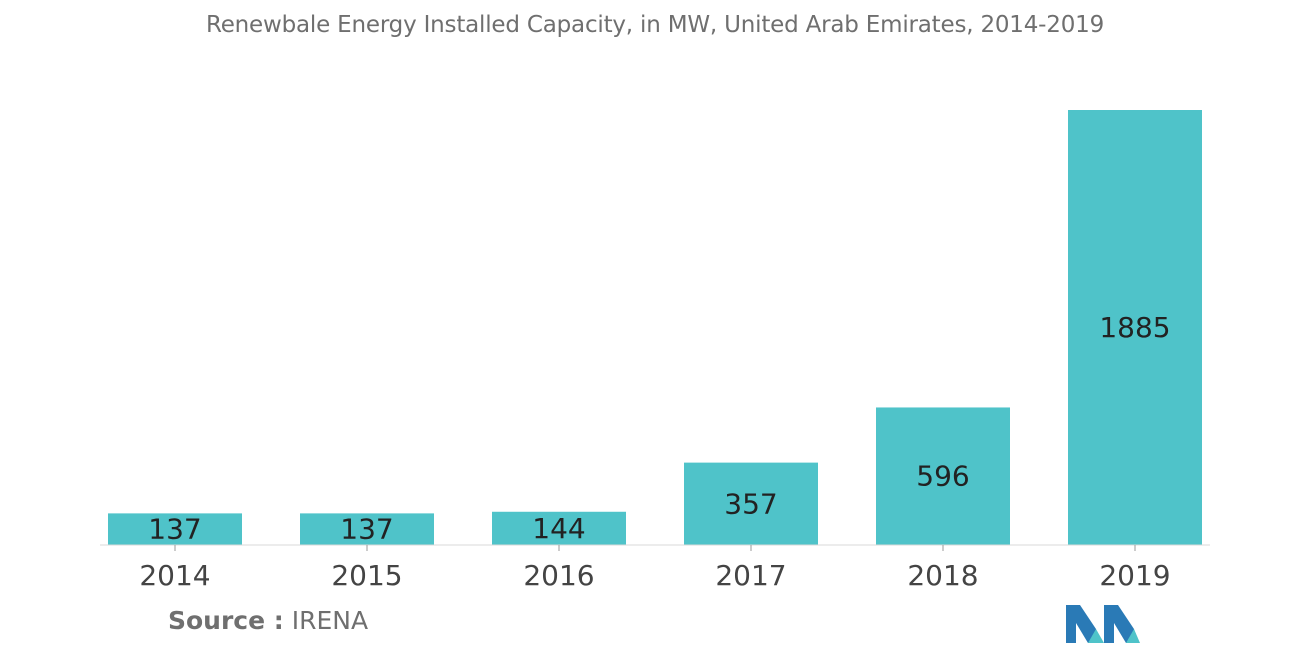 The height and width of the screenshot is (655, 1310). I want to click on bar-2019, so click(1135, 327).